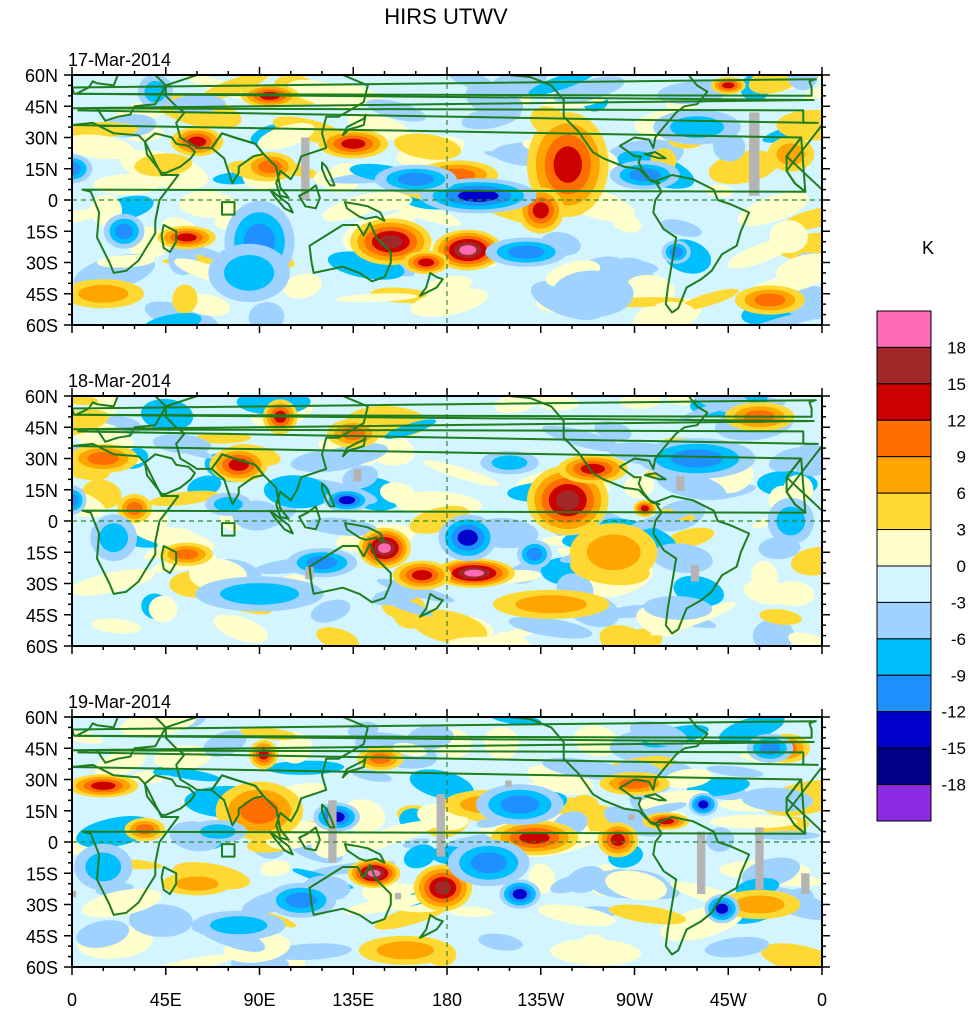 The height and width of the screenshot is (1014, 980). Describe the element at coordinates (169, 881) in the screenshot. I see `coastline-madagascar` at that location.